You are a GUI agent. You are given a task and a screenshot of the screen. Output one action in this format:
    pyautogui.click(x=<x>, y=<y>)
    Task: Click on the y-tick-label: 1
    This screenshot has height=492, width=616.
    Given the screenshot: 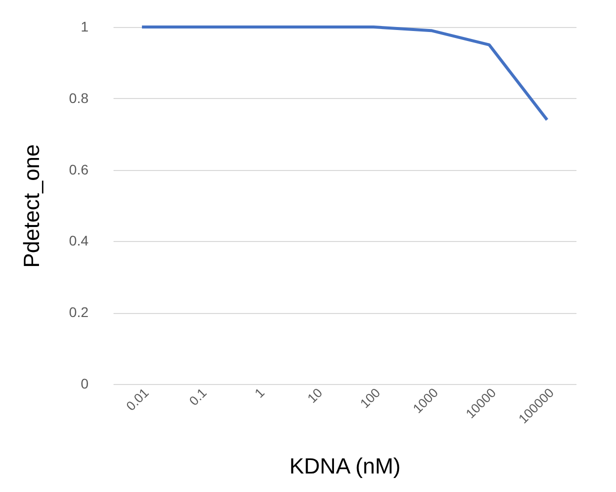 What is the action you would take?
    pyautogui.click(x=84, y=26)
    